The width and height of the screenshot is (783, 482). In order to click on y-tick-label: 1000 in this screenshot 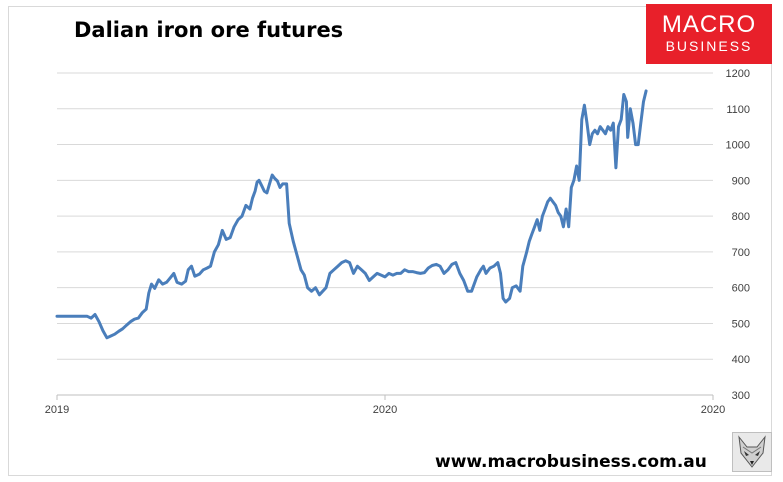, I will do `click(738, 146)`.